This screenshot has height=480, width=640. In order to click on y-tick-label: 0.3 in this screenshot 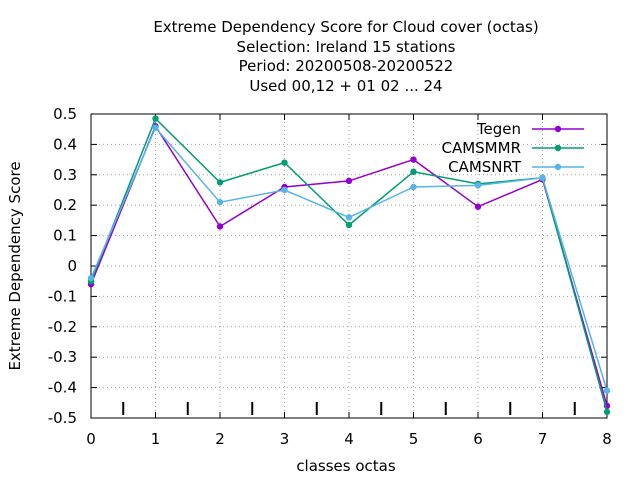, I will do `click(65, 175)`.